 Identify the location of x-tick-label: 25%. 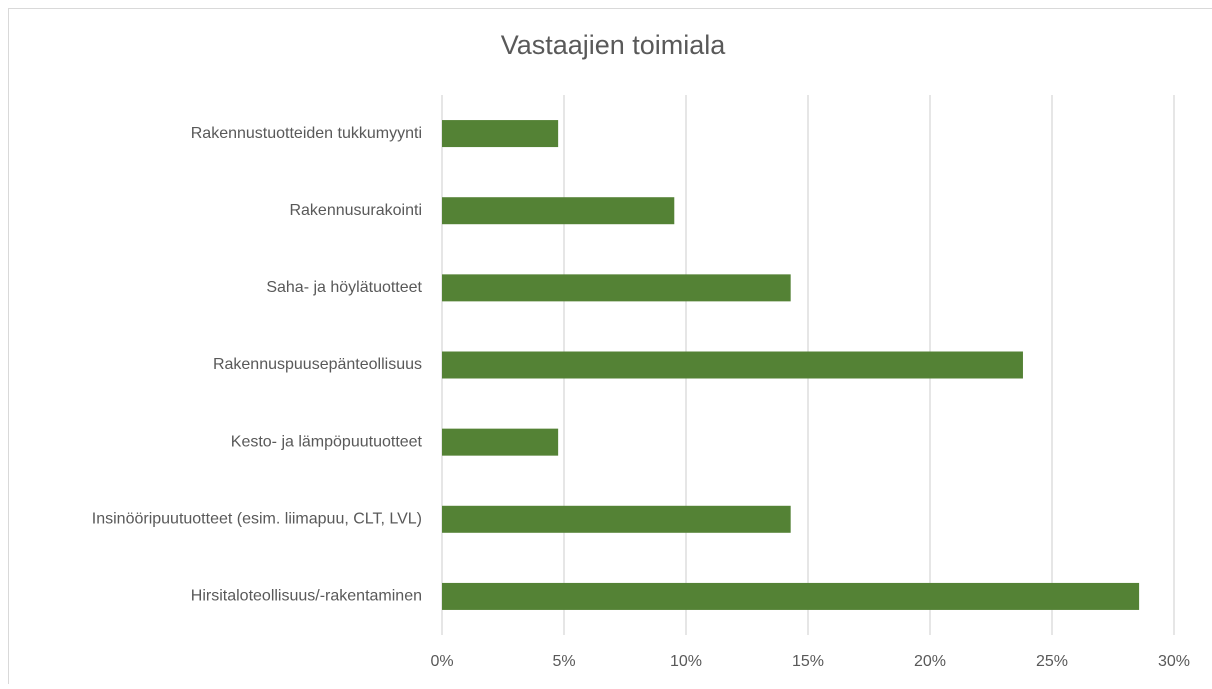
(1052, 661).